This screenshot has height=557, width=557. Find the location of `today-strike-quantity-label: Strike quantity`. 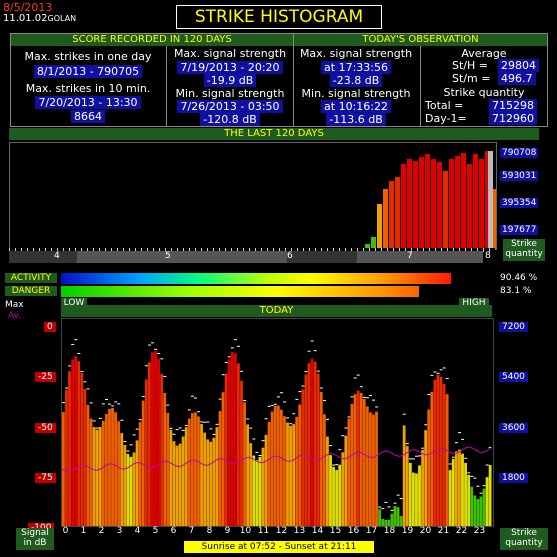

today-strike-quantity-label: Strike quantity is located at coordinates (524, 539).